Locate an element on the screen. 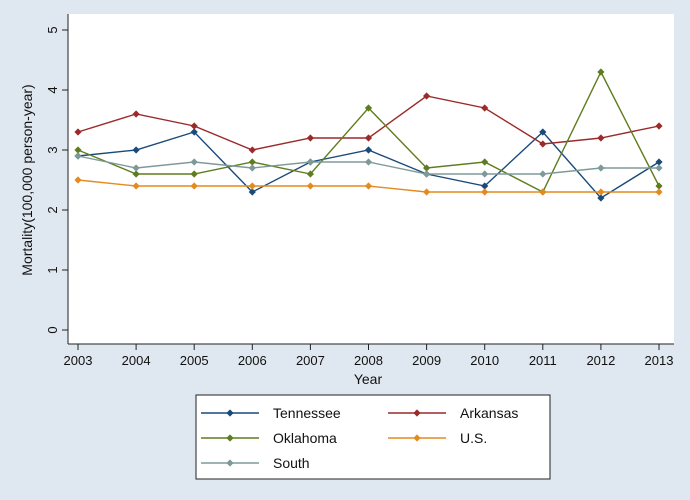 This screenshot has width=690, height=500. y-tick-label: 2 is located at coordinates (52, 209).